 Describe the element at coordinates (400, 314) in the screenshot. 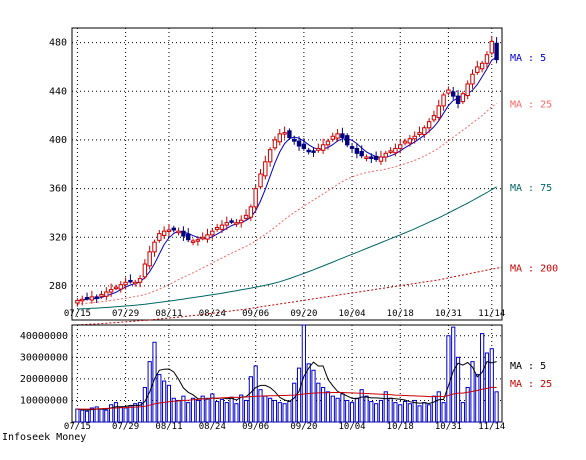

I see `date-tick-label-top: 10/18` at that location.